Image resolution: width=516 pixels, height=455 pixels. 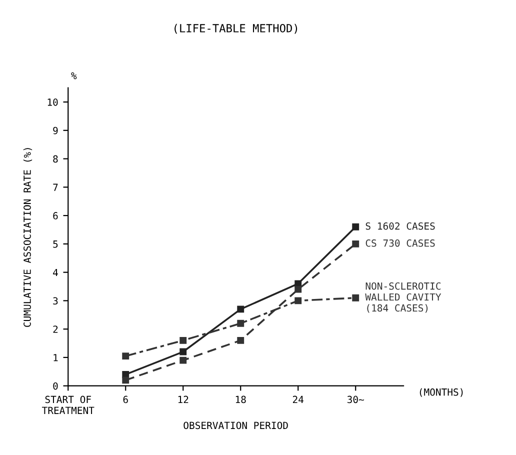 I want to click on y-tick-label: 3, so click(x=55, y=301).